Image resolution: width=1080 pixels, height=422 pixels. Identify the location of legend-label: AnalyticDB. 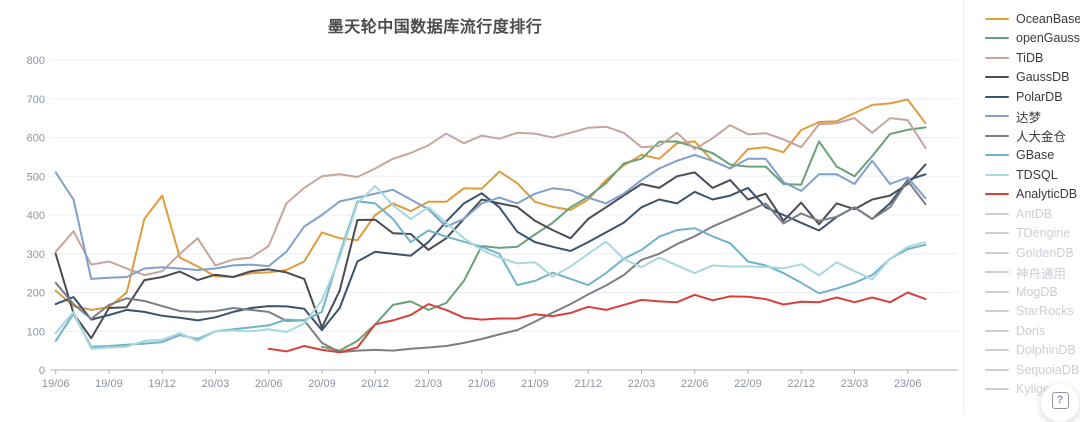
(1047, 194).